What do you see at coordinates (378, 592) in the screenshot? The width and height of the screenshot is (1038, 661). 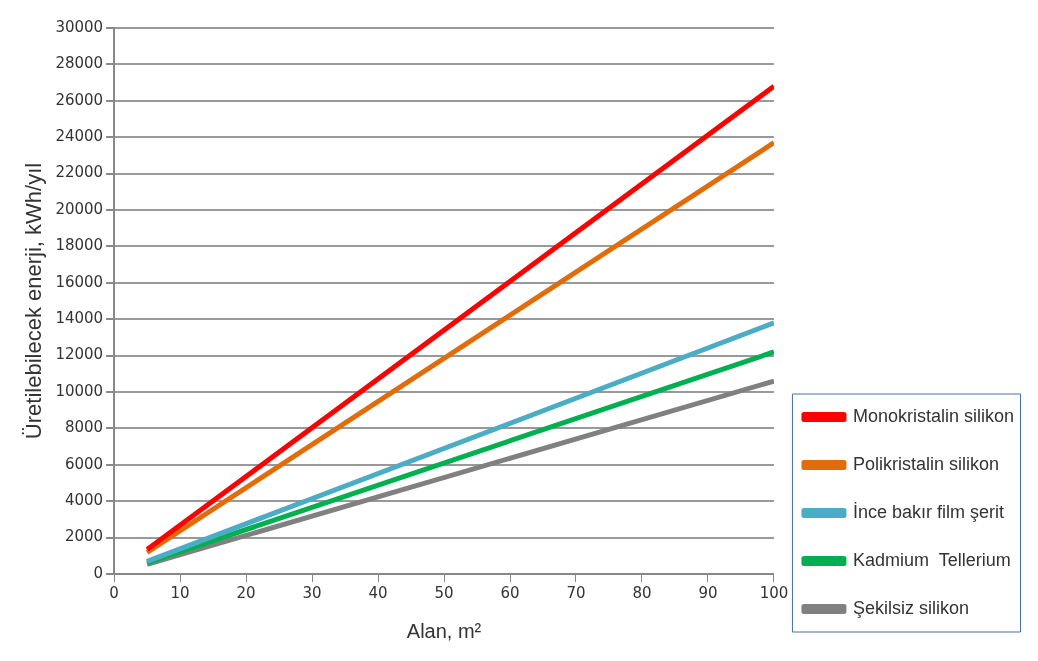 I see `x-tick-label: 40` at bounding box center [378, 592].